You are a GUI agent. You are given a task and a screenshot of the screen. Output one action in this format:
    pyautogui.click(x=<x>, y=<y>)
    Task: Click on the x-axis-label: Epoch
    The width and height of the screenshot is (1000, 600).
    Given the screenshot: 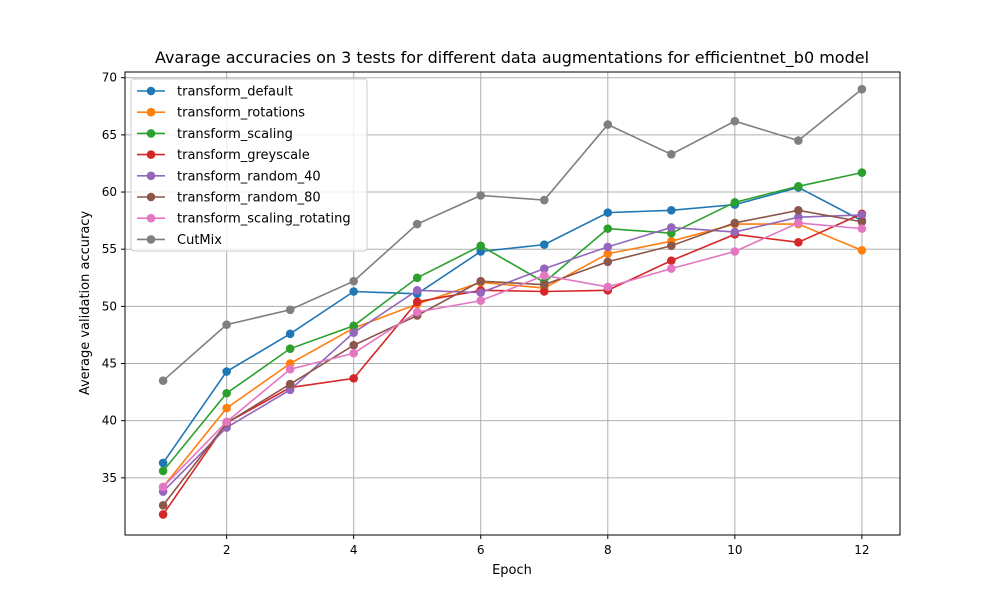 What is the action you would take?
    pyautogui.click(x=512, y=570)
    